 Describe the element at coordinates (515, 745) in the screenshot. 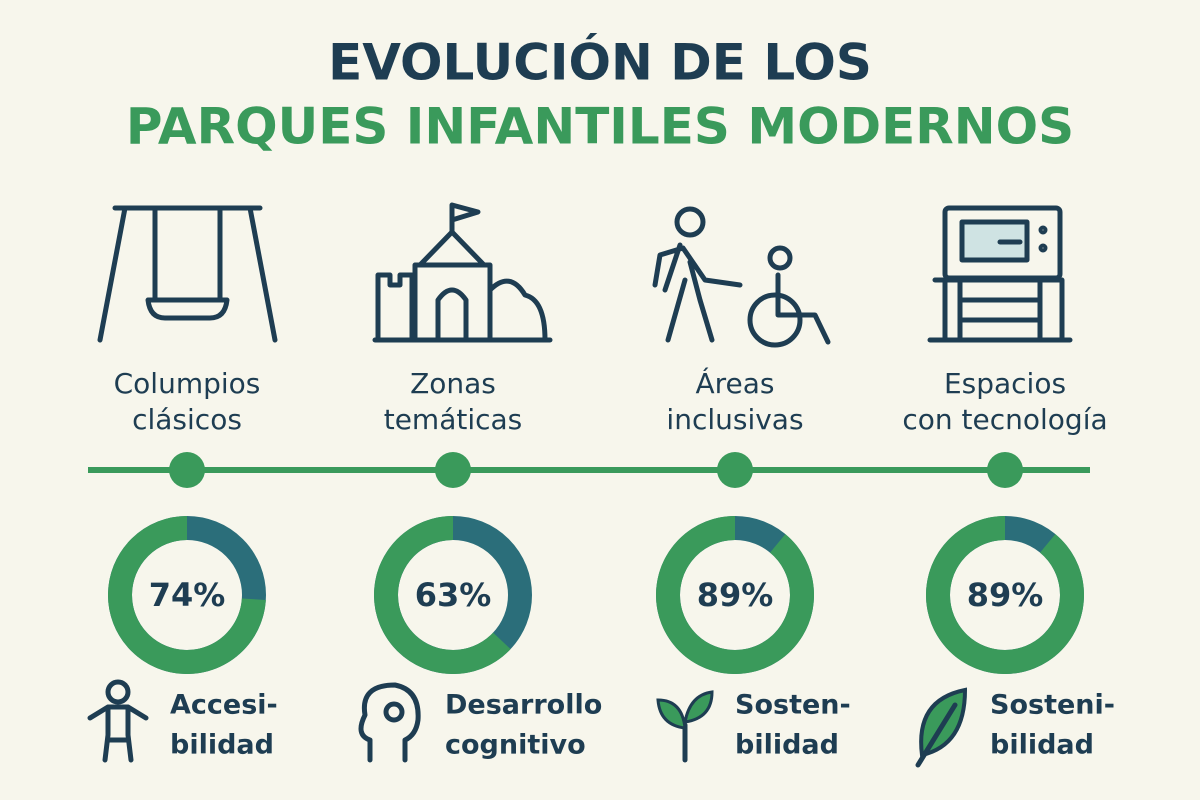

I see `stage-label: cognitivo` at that location.